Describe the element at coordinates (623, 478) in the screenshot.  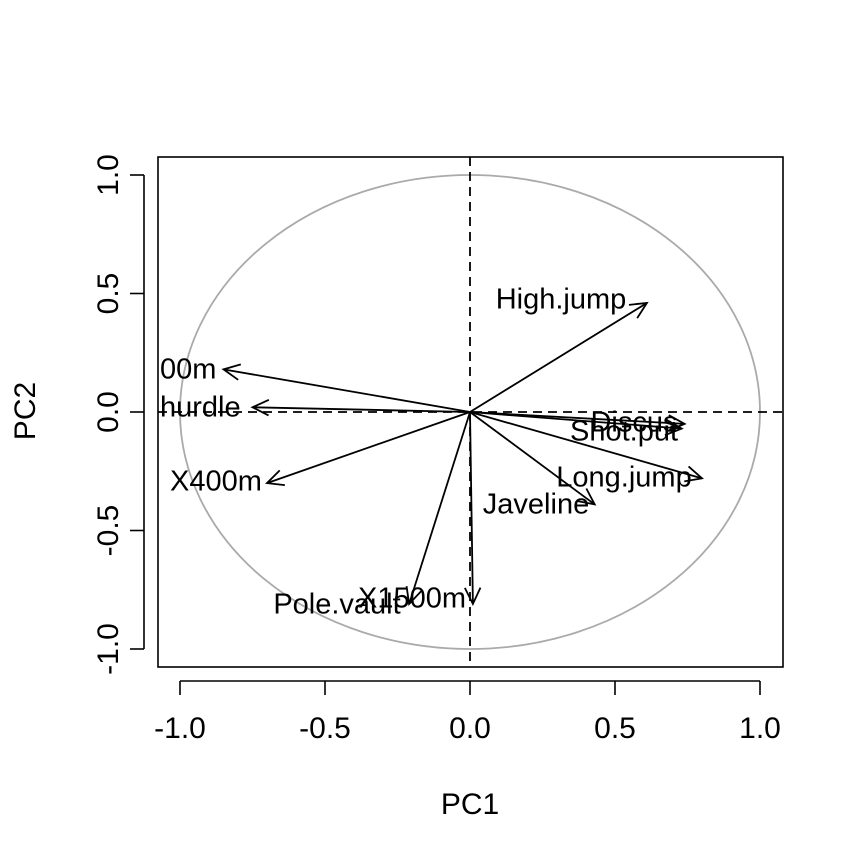
I see `variable-label-long-jump: Long.jump` at that location.